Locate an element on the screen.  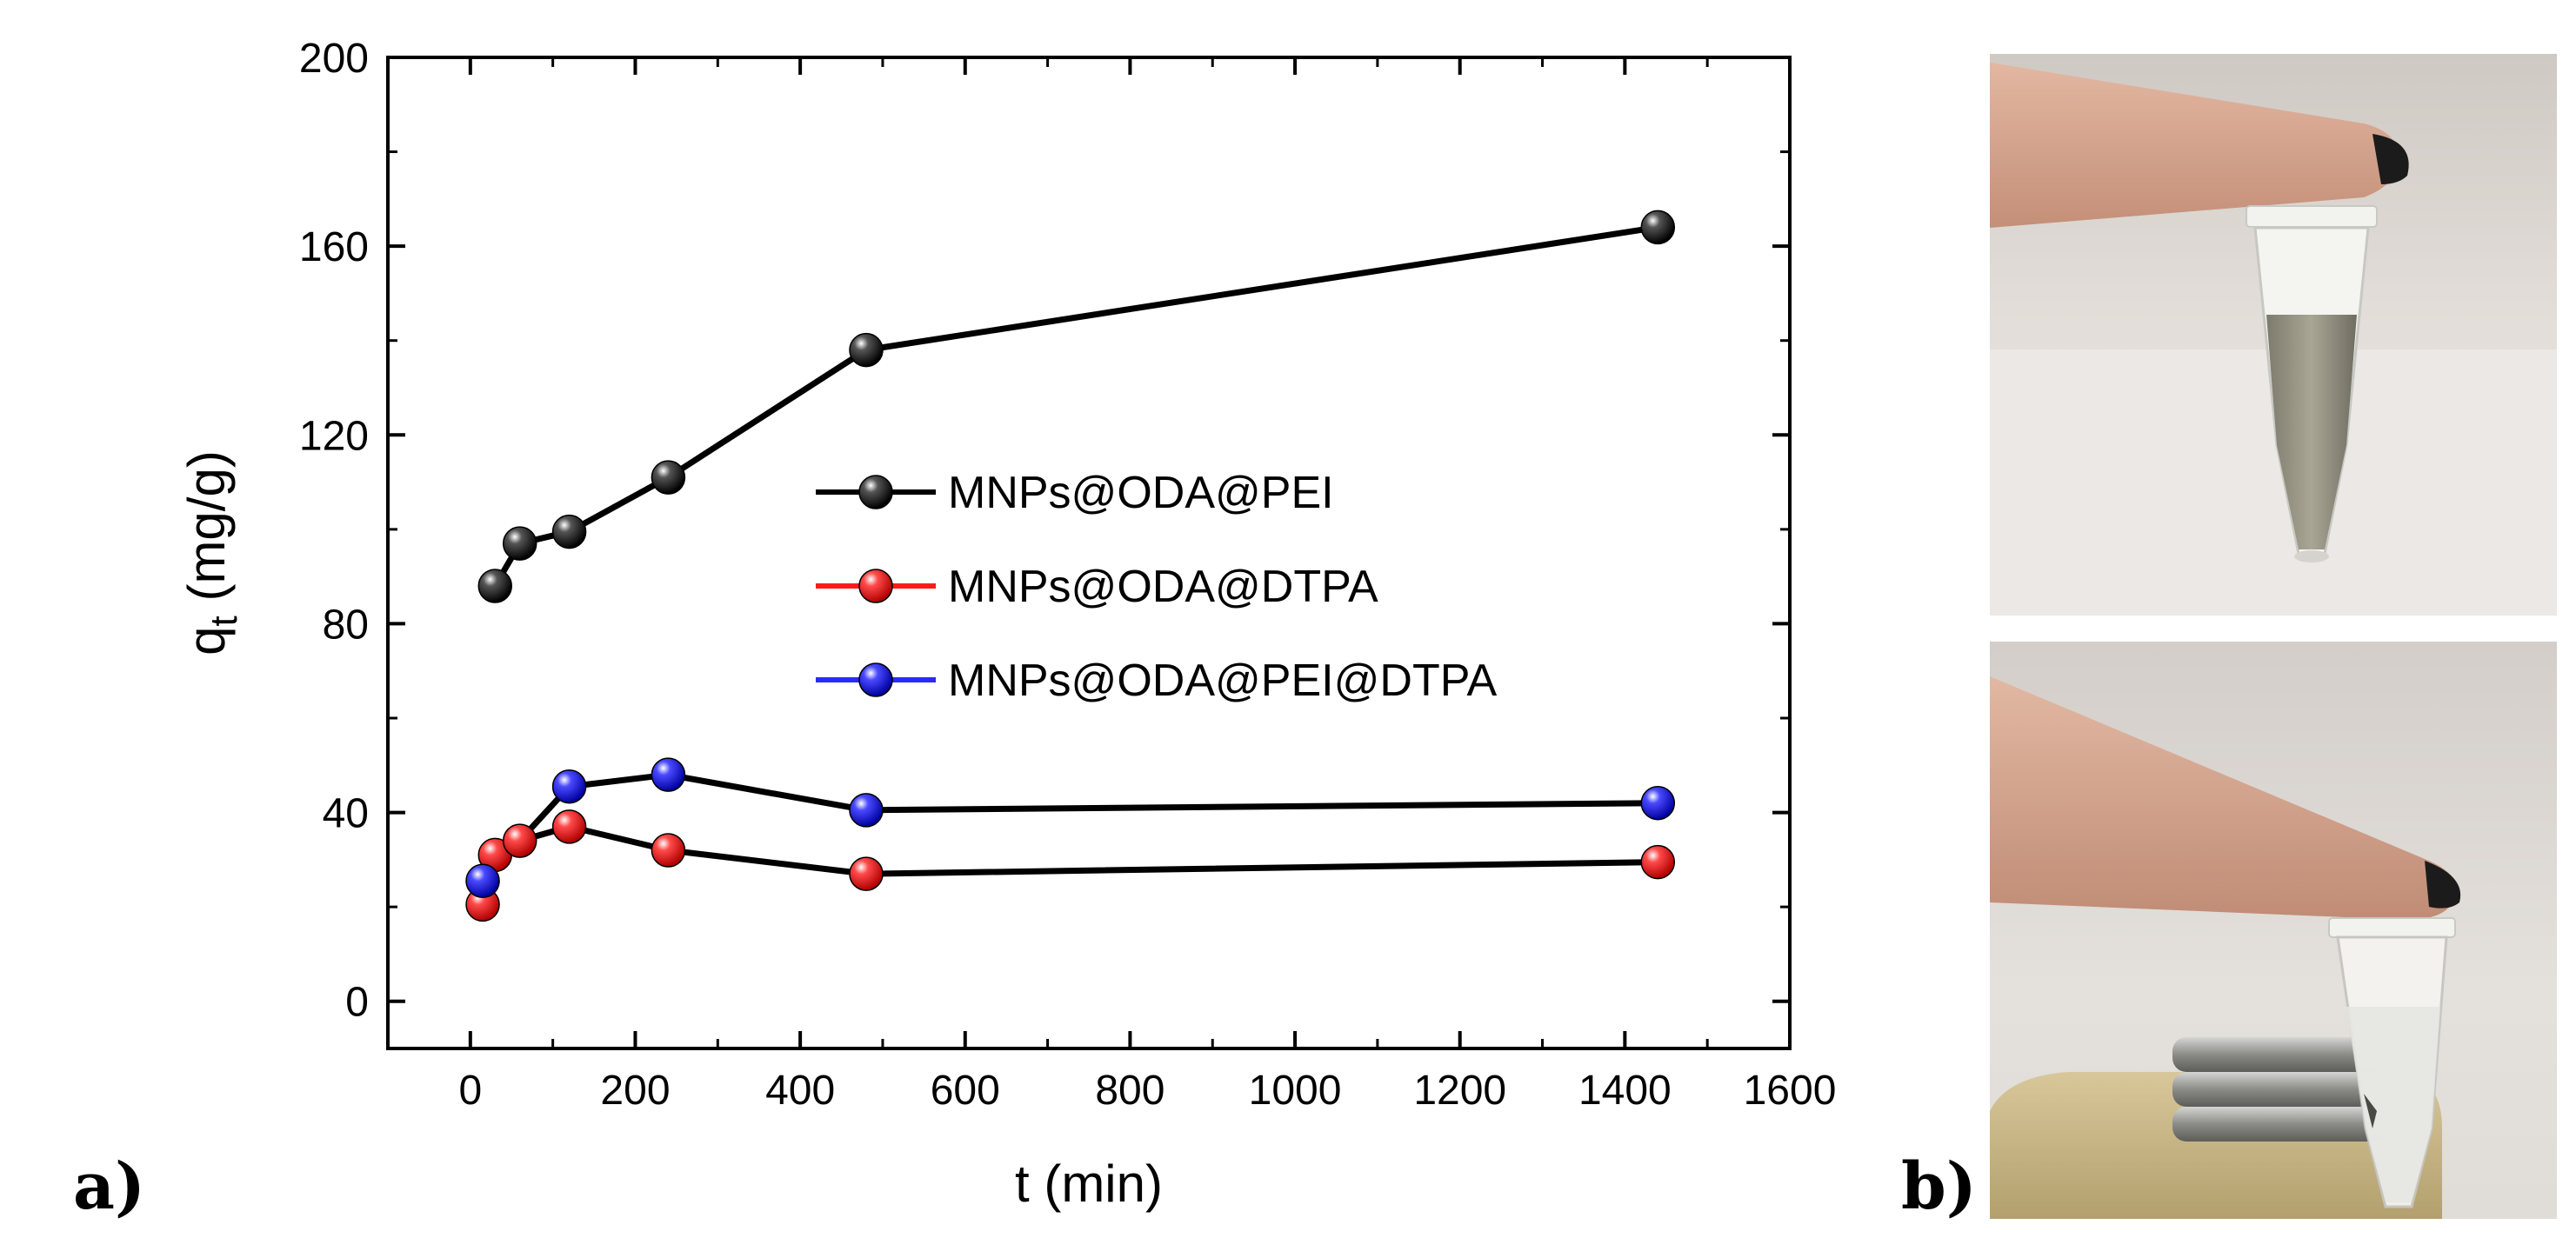
y-tick-label: 0 is located at coordinates (357, 1003).